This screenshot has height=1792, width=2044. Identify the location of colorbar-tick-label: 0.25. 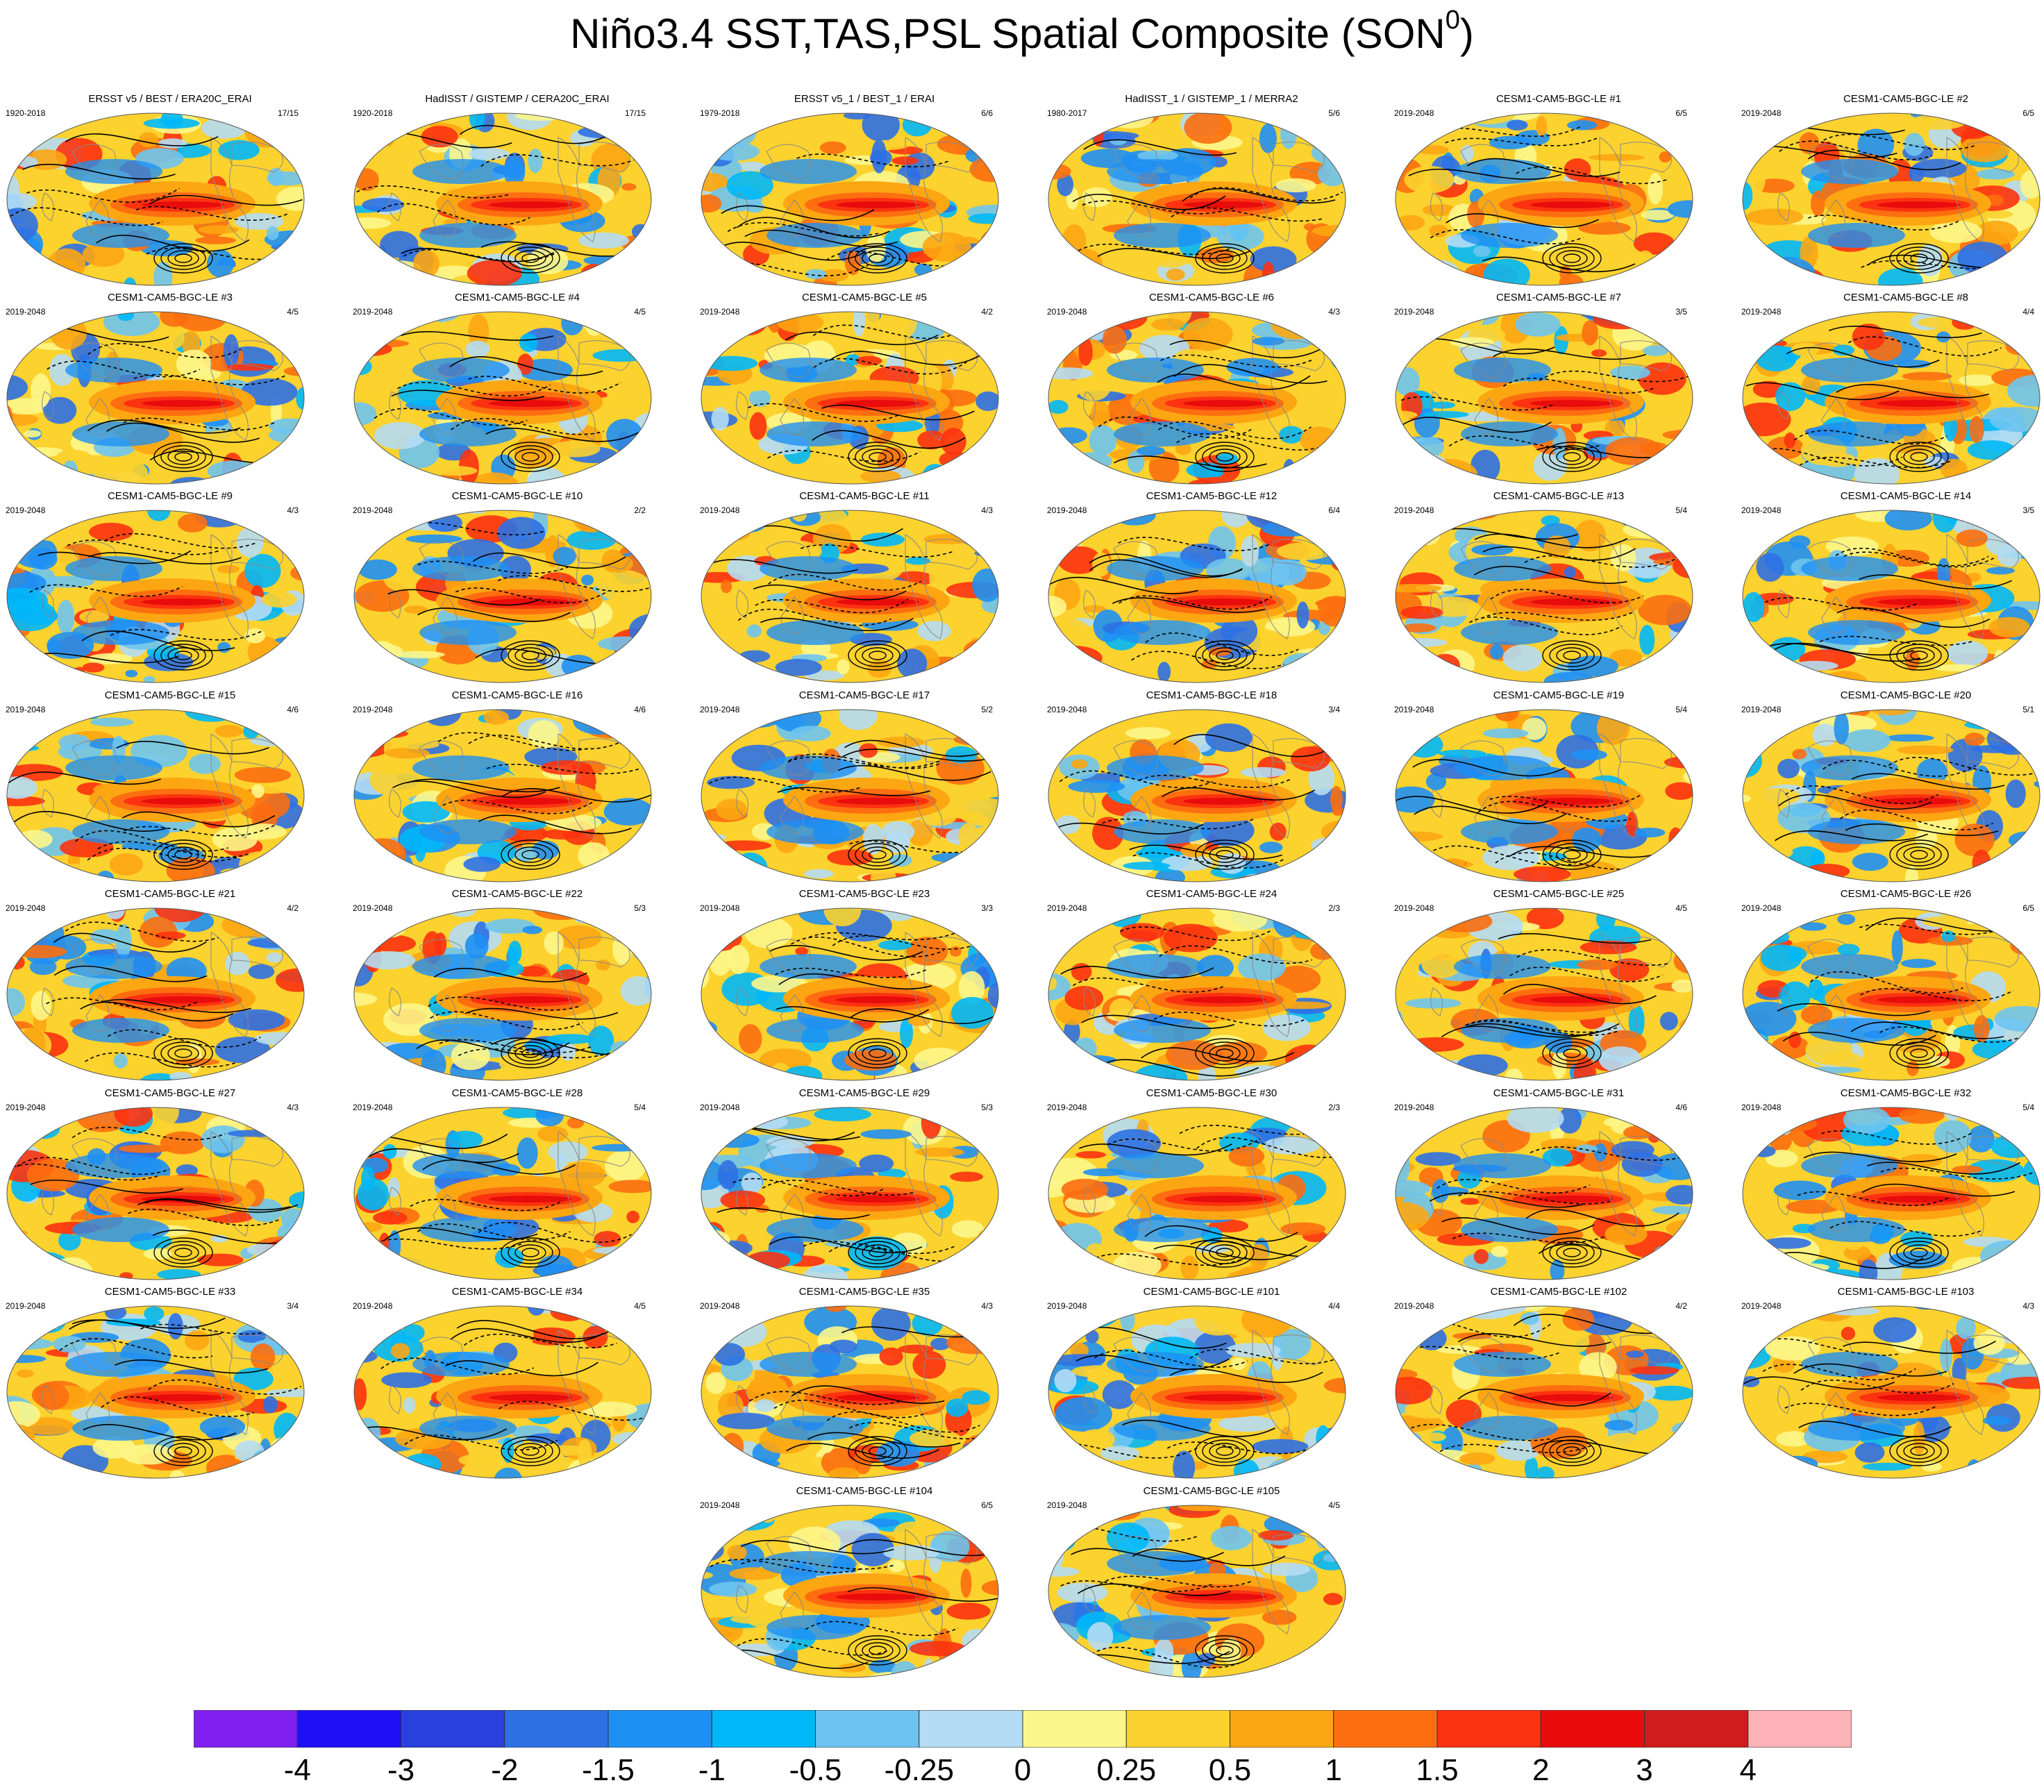
(1126, 1770).